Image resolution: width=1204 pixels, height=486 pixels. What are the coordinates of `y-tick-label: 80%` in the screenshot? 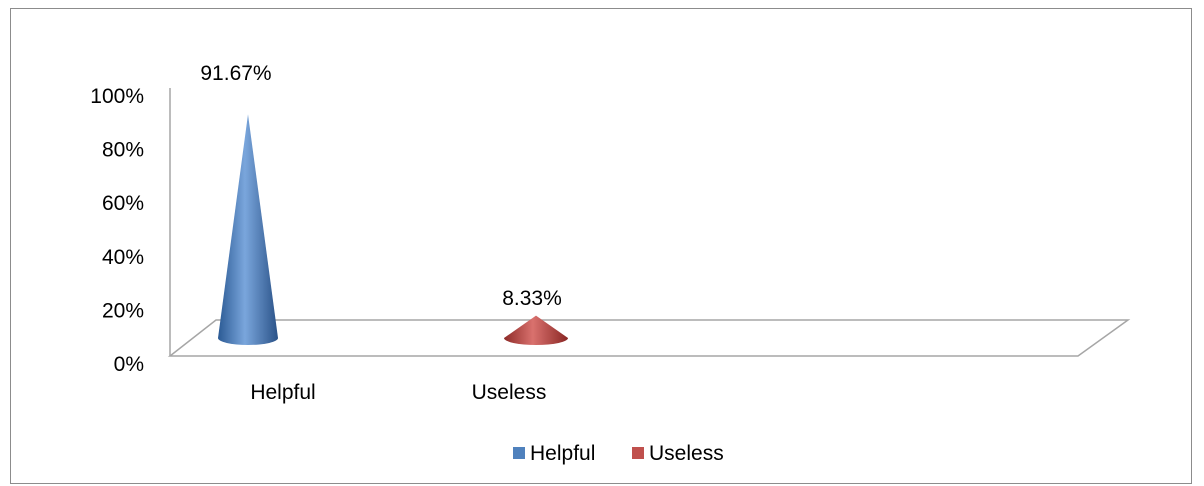 It's located at (123, 150).